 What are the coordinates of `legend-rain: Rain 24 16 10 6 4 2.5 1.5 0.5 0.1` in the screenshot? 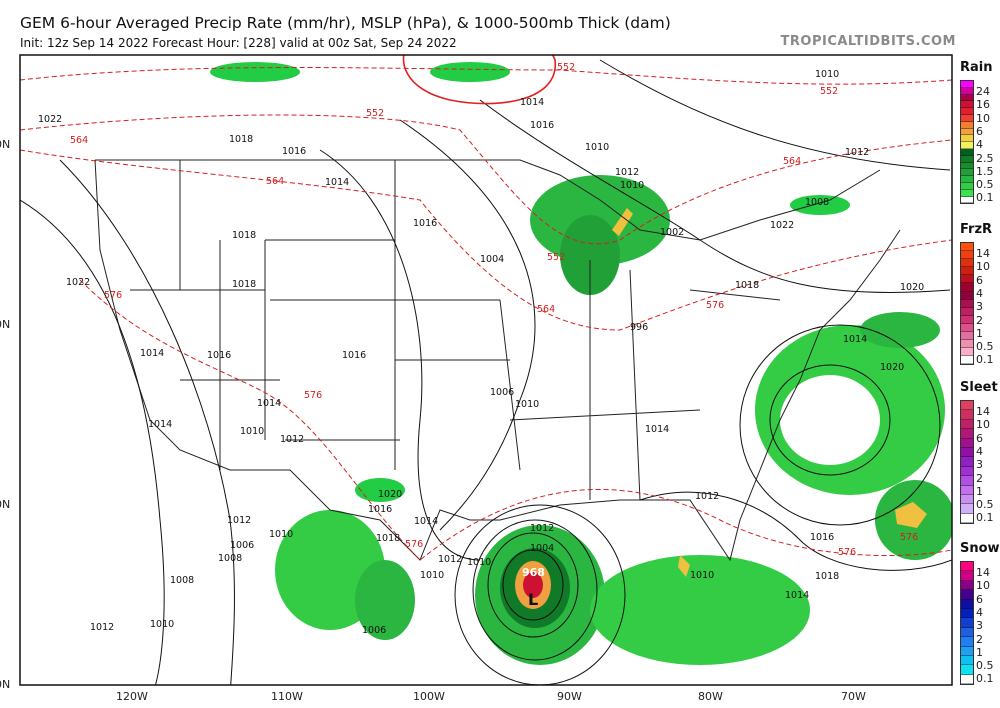 It's located at (979, 132).